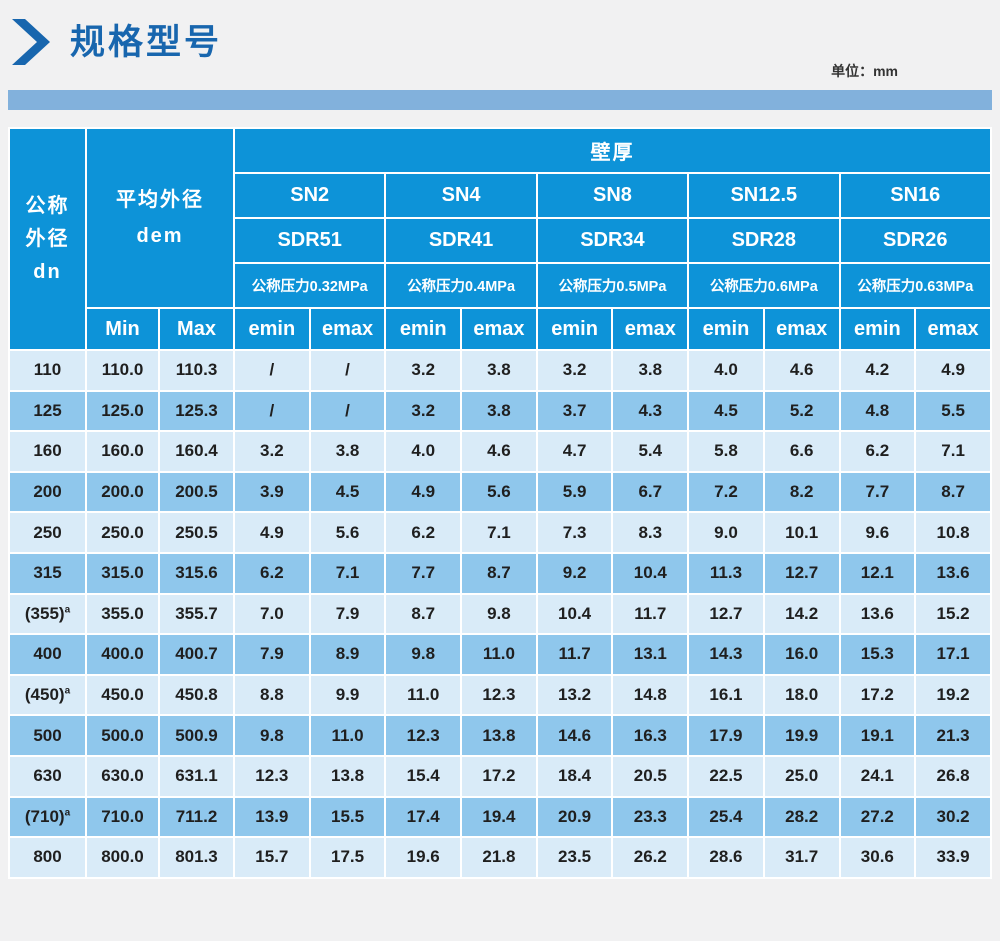  Describe the element at coordinates (47, 238) in the screenshot. I see `dn-label-line2: 外径` at that location.